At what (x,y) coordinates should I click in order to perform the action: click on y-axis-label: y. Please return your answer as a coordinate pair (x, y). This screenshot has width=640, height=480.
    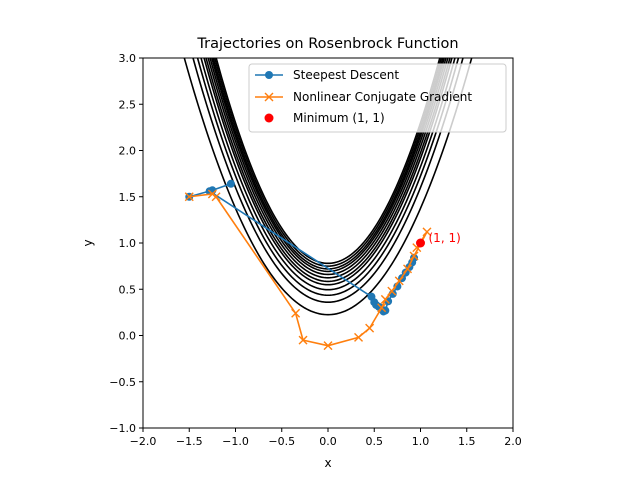
    Looking at the image, I should click on (88, 242).